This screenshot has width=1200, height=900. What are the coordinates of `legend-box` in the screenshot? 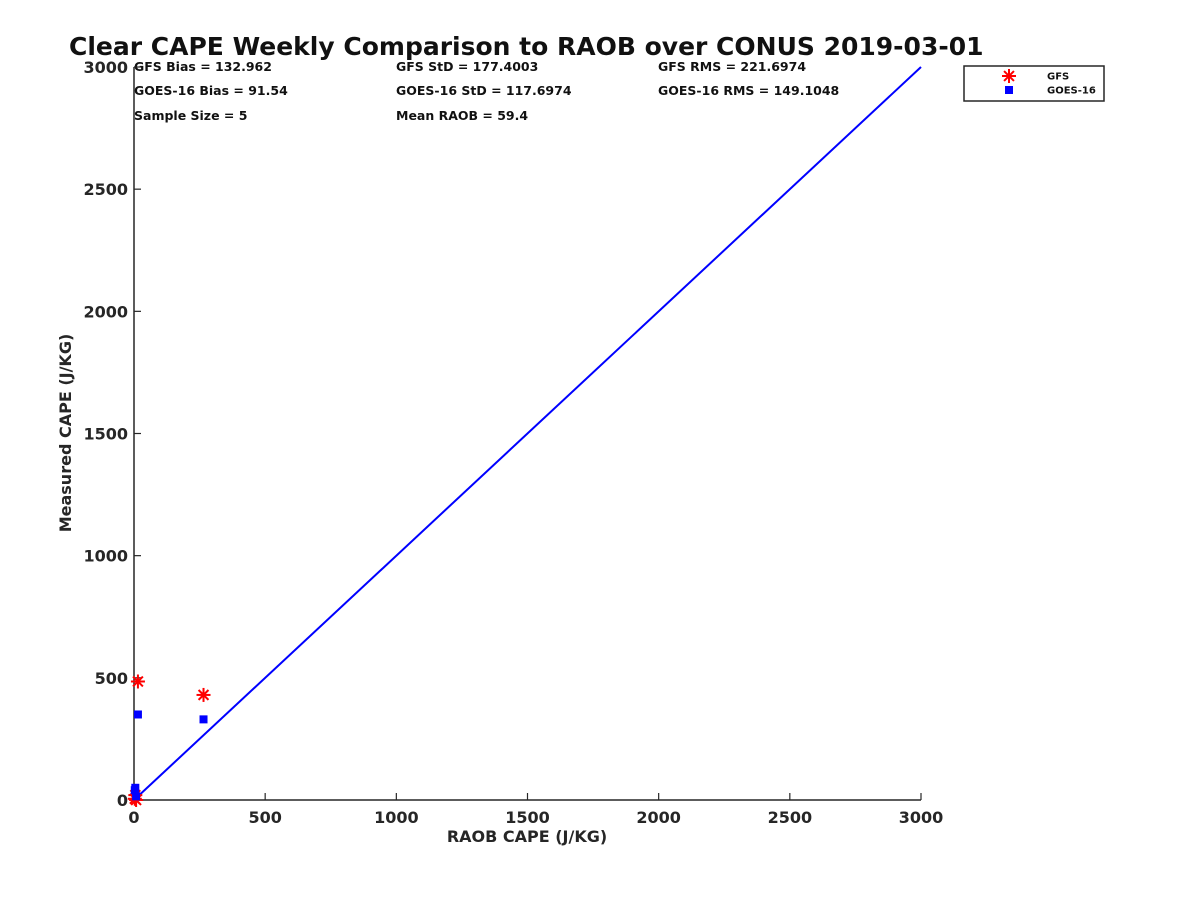 It's located at (1034, 83).